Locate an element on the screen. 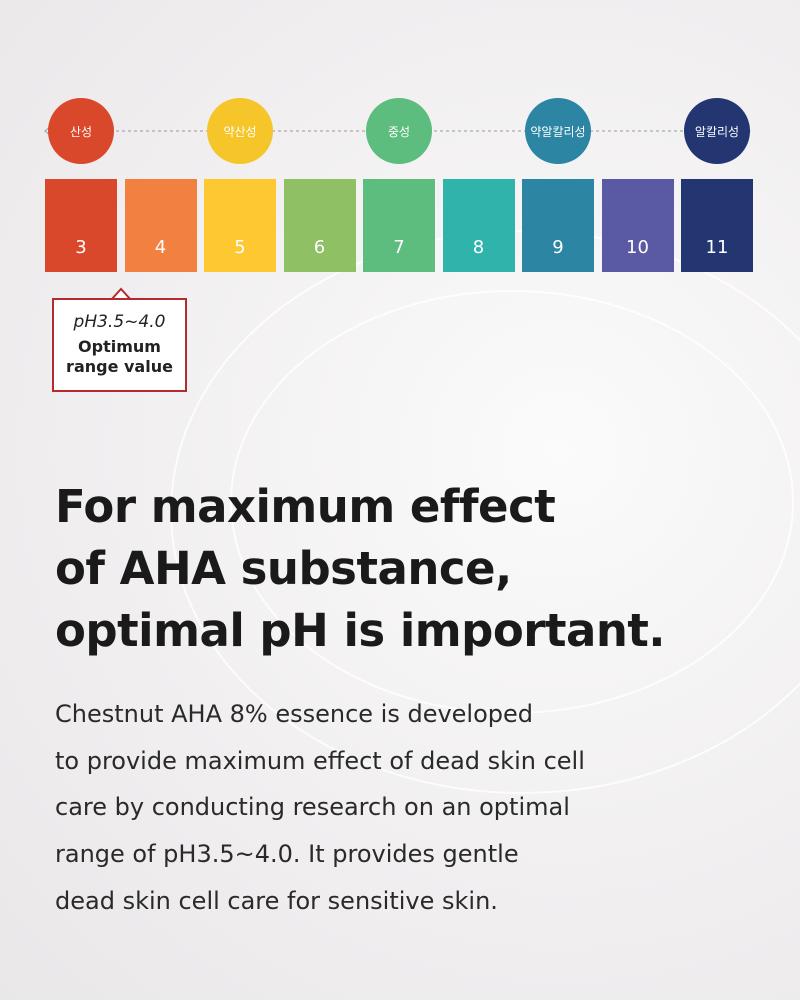 The image size is (800, 1000). ph-value: 9 is located at coordinates (558, 247).